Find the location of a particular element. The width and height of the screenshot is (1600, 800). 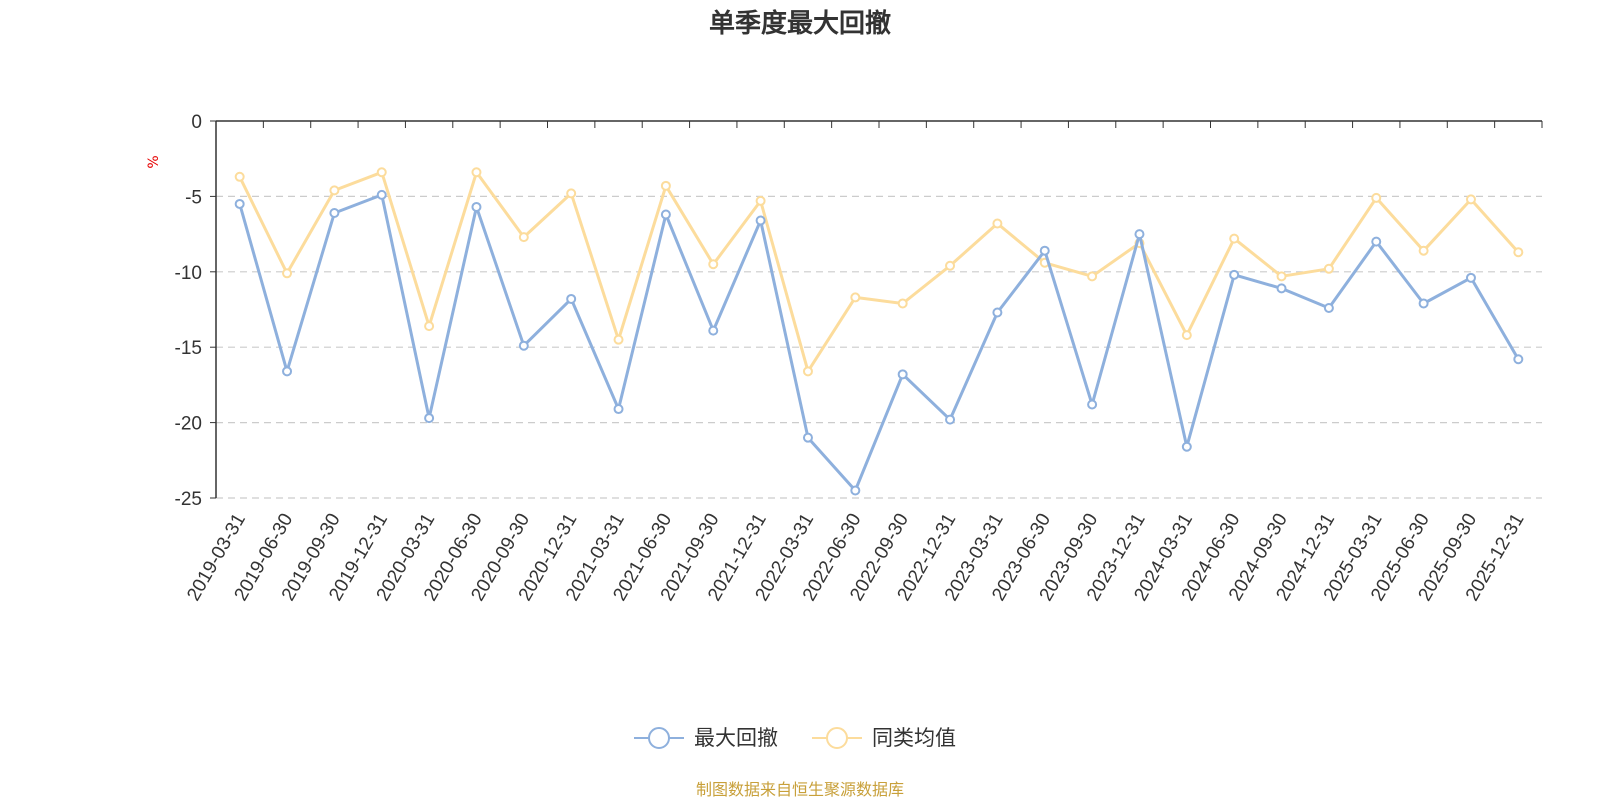

legend-item-series-1: 最大回撤 is located at coordinates (706, 738).